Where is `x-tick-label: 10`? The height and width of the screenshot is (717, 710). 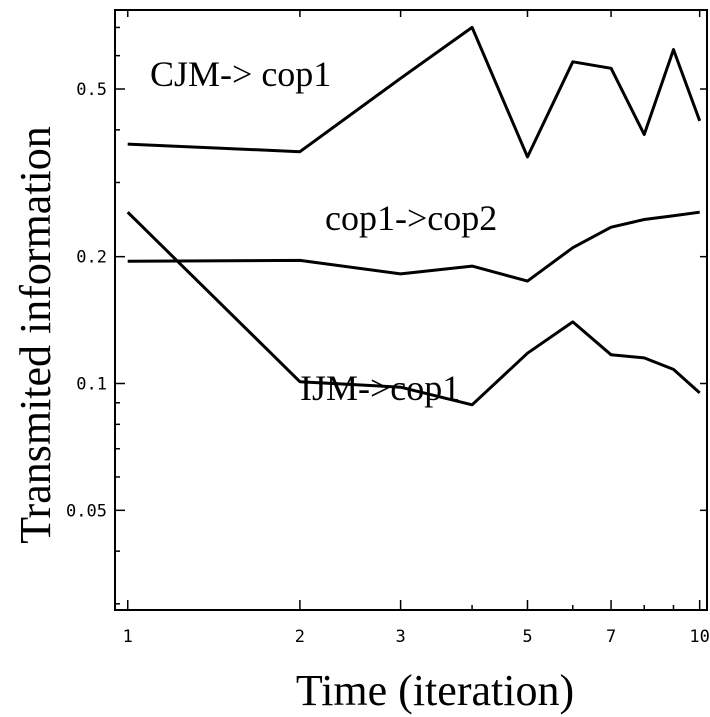 x-tick-label: 10 is located at coordinates (699, 637).